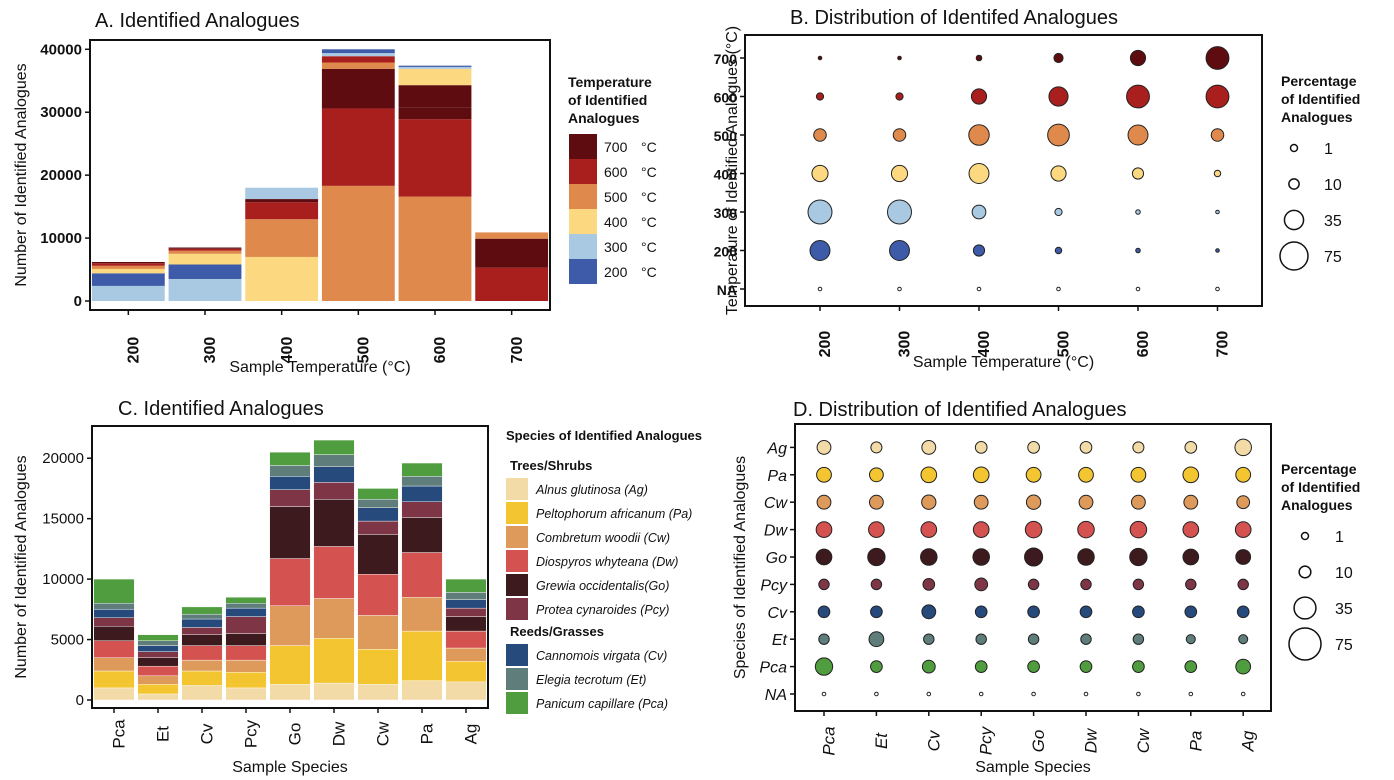 This screenshot has width=1394, height=780. What do you see at coordinates (1333, 257) in the screenshot?
I see `panel-b-legend-label: 75` at bounding box center [1333, 257].